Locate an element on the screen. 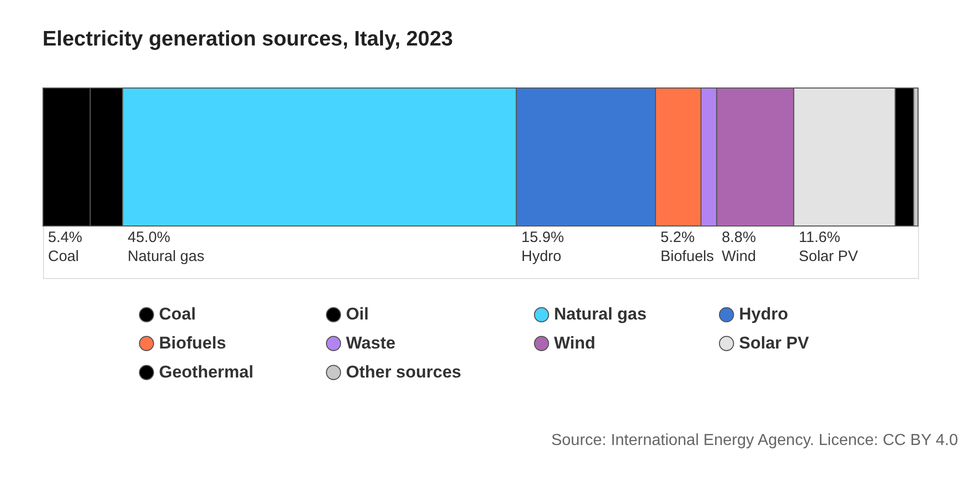  chart-title: Electricity generation sources, Italy, 2023 is located at coordinates (247, 39).